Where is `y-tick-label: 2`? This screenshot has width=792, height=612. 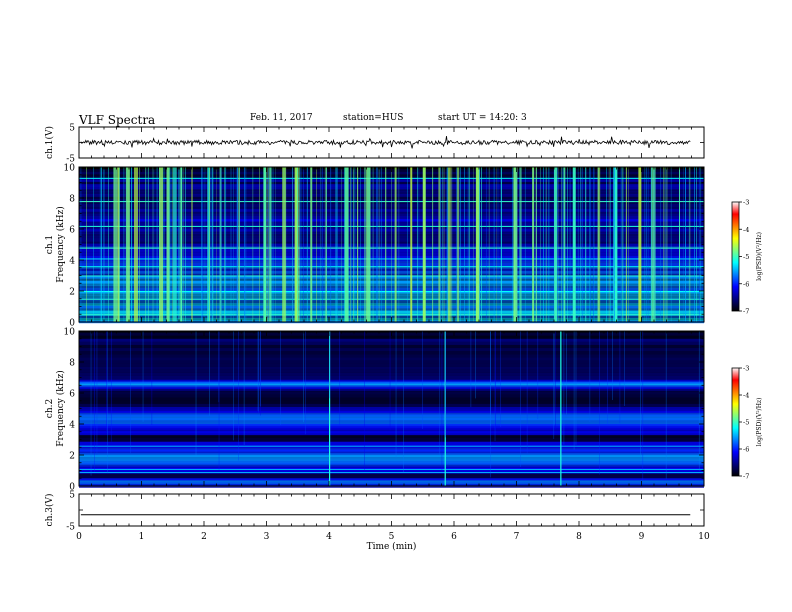
y-tick-label: 2 is located at coordinates (72, 457).